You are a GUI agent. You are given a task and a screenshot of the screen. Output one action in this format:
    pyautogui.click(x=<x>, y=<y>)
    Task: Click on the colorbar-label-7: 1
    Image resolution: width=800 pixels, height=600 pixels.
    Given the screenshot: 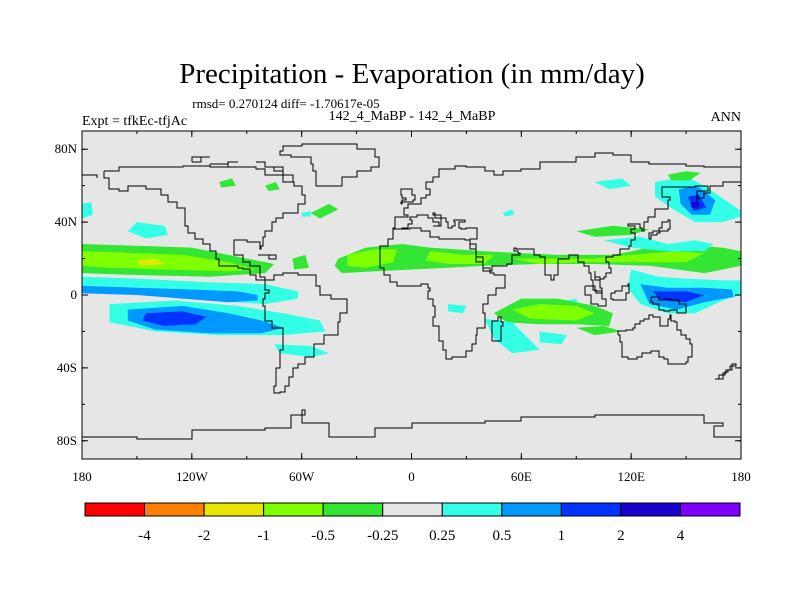 What is the action you would take?
    pyautogui.click(x=562, y=536)
    